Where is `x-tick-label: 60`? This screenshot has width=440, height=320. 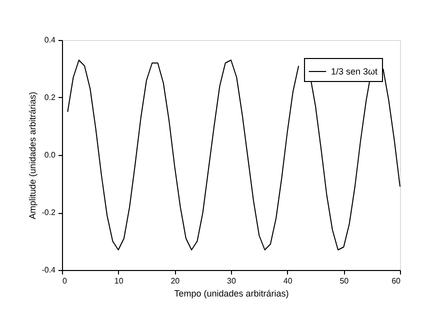 x-tick-label: 60 is located at coordinates (397, 281).